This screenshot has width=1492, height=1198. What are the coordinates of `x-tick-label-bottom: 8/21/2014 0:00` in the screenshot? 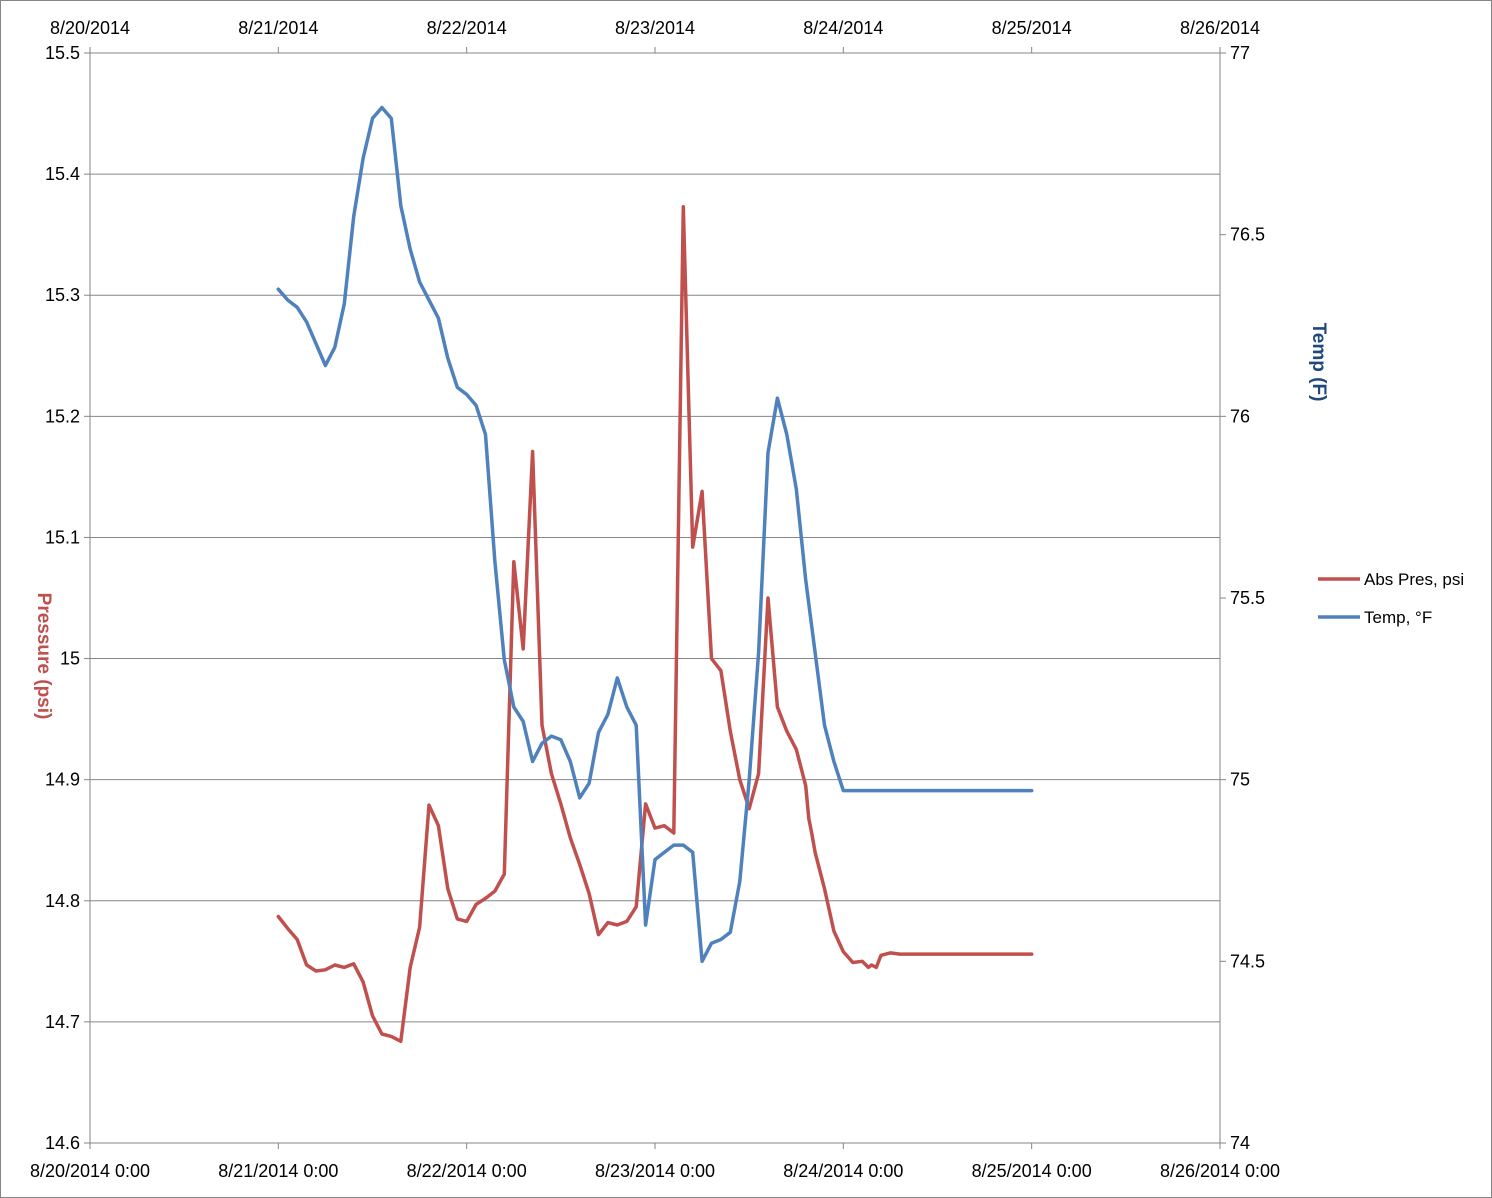 It's located at (278, 1171).